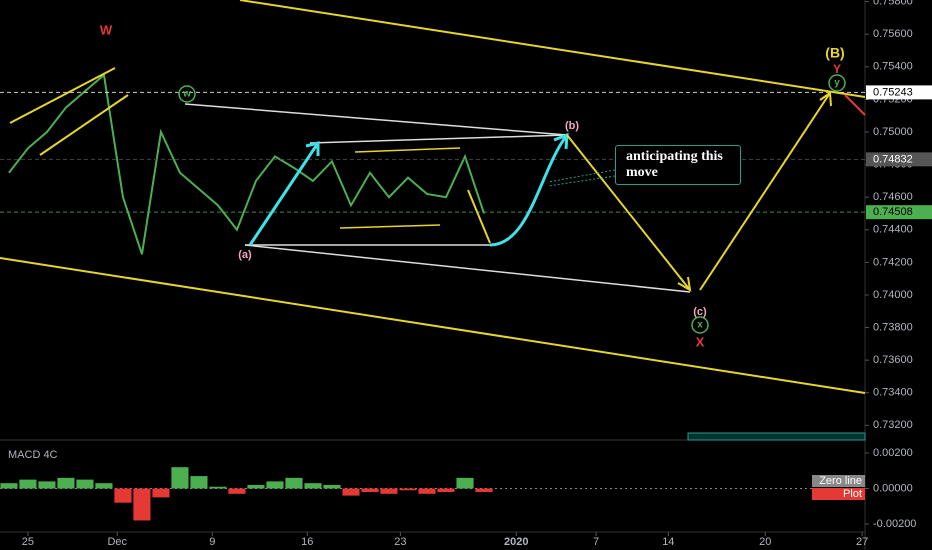  I want to click on callout: anticipating this move, so click(678, 165).